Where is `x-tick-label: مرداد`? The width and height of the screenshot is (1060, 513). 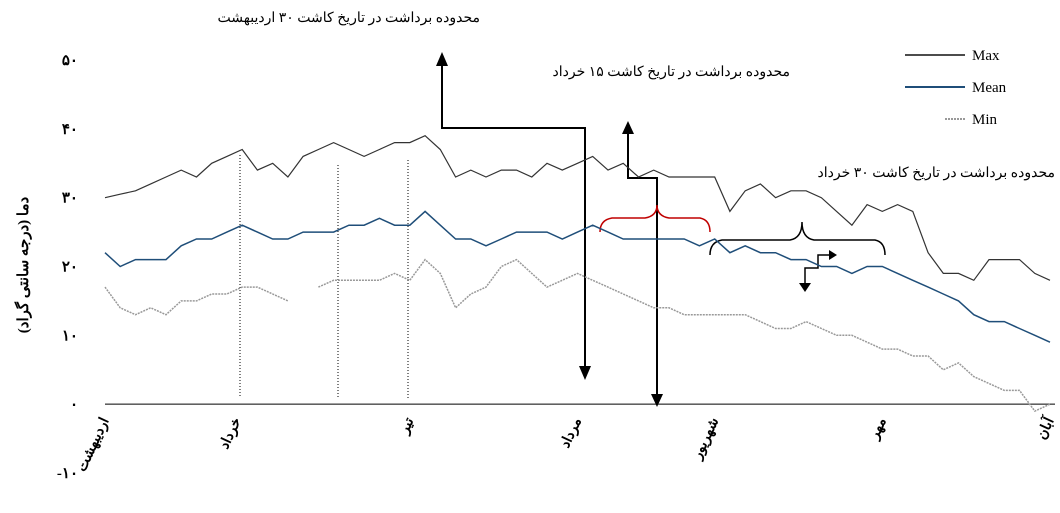
x-tick-label: مرداد is located at coordinates (571, 433).